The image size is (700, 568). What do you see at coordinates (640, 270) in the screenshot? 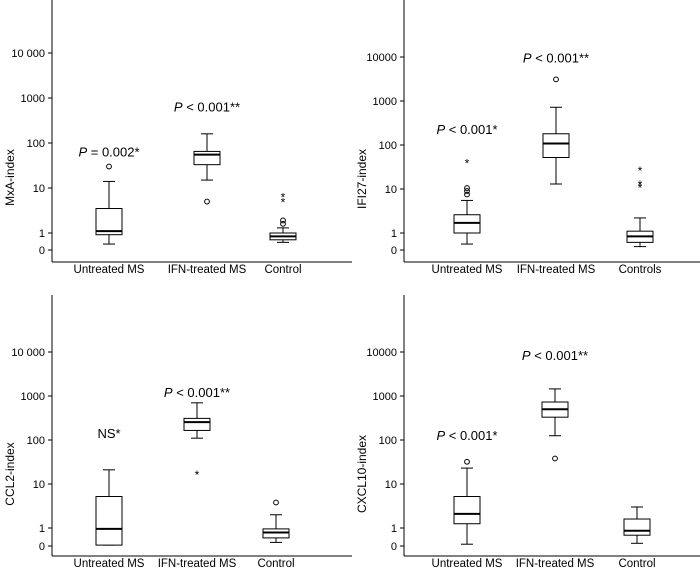
I see `x-category-label: Controls` at bounding box center [640, 270].